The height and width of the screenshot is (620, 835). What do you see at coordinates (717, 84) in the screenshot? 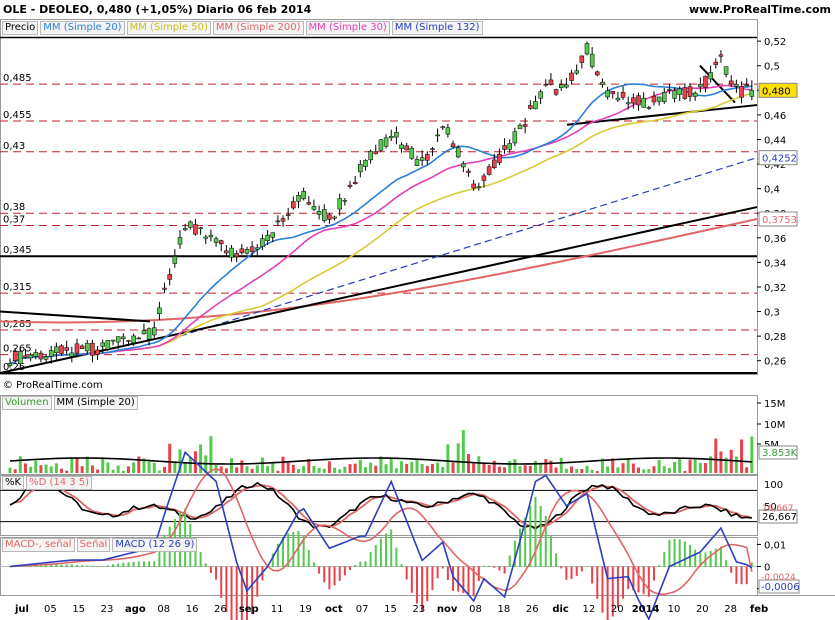
I see `triangle-top-line` at bounding box center [717, 84].